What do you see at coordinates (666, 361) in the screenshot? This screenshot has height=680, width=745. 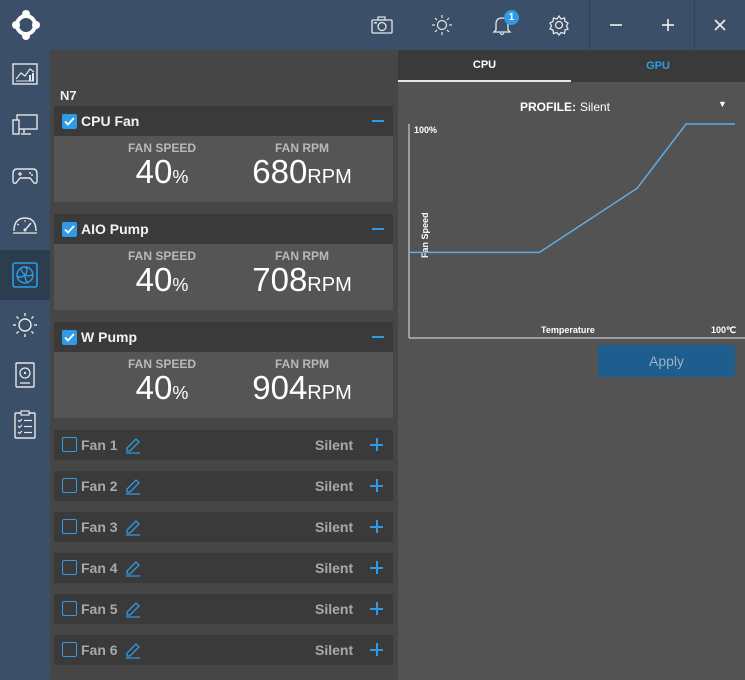 I see `apply-button: Apply` at bounding box center [666, 361].